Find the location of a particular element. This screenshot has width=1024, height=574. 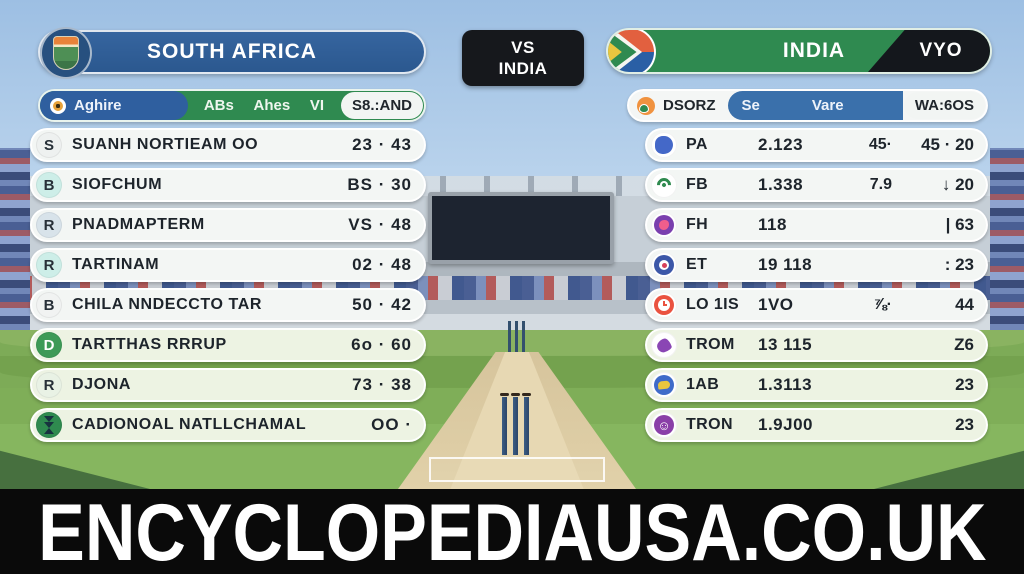

team-name: SOUTH AFRICA is located at coordinates (232, 51).